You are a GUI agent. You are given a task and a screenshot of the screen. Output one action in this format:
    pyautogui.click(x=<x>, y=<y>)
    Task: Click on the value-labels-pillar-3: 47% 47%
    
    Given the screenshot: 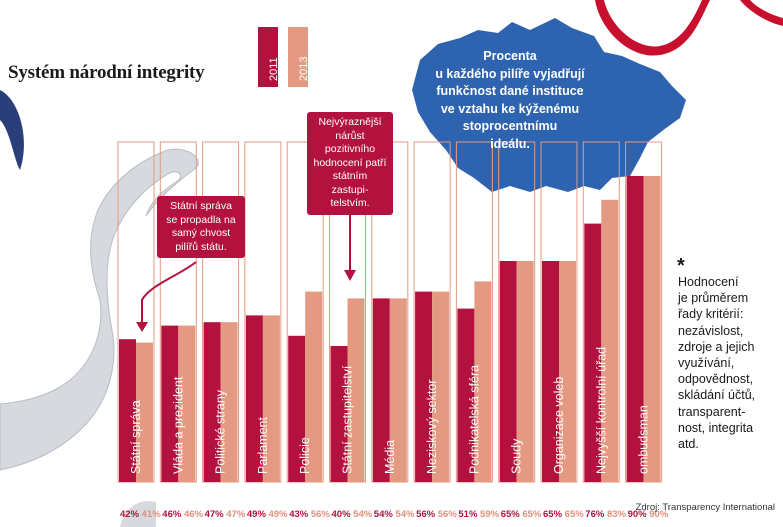 What is the action you would take?
    pyautogui.click(x=225, y=514)
    